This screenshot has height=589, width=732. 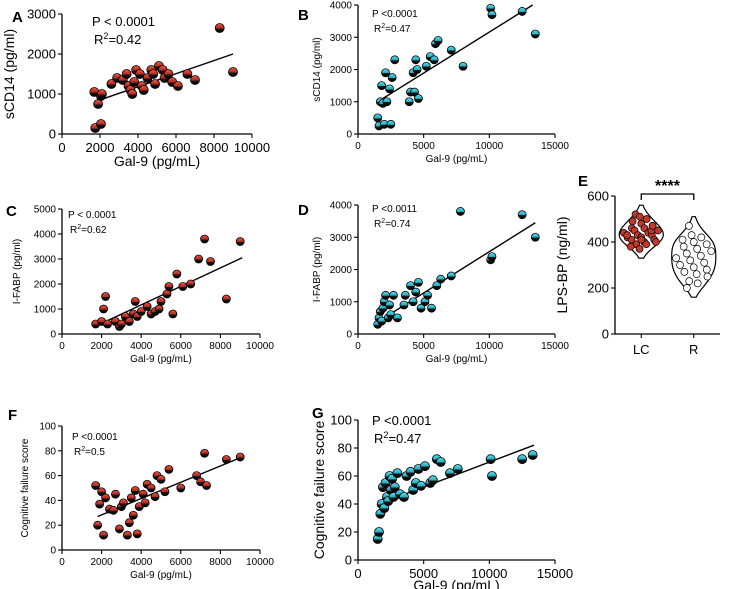 I want to click on y-tick-label: 0, so click(x=348, y=560).